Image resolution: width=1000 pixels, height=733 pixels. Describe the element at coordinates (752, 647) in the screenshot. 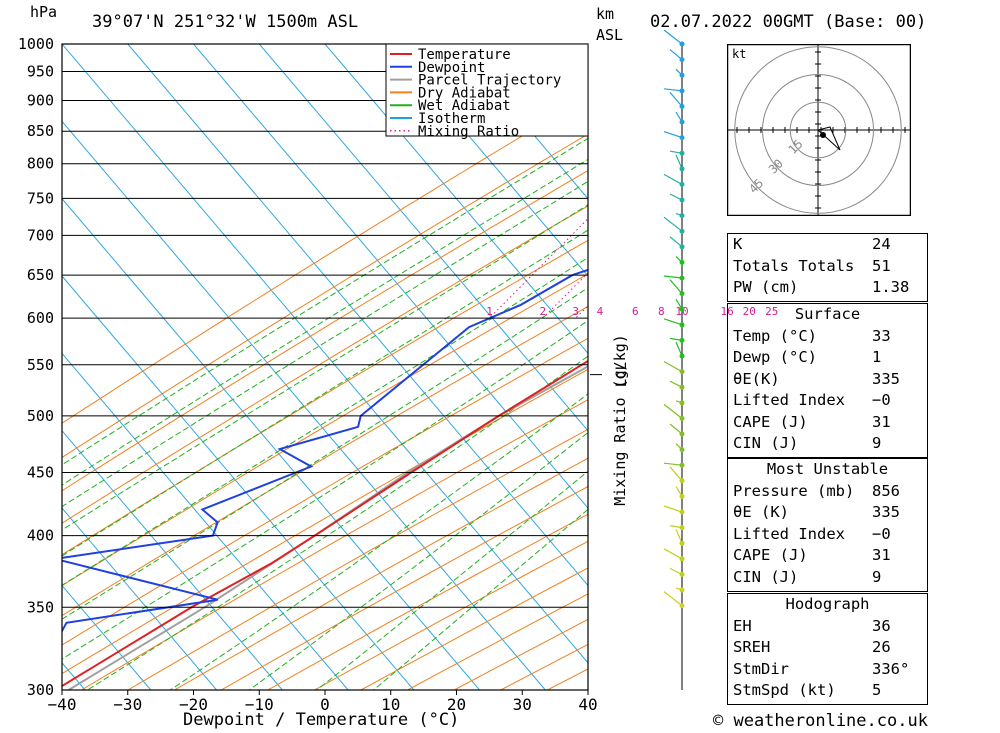

I see `index-label: SREH` at that location.